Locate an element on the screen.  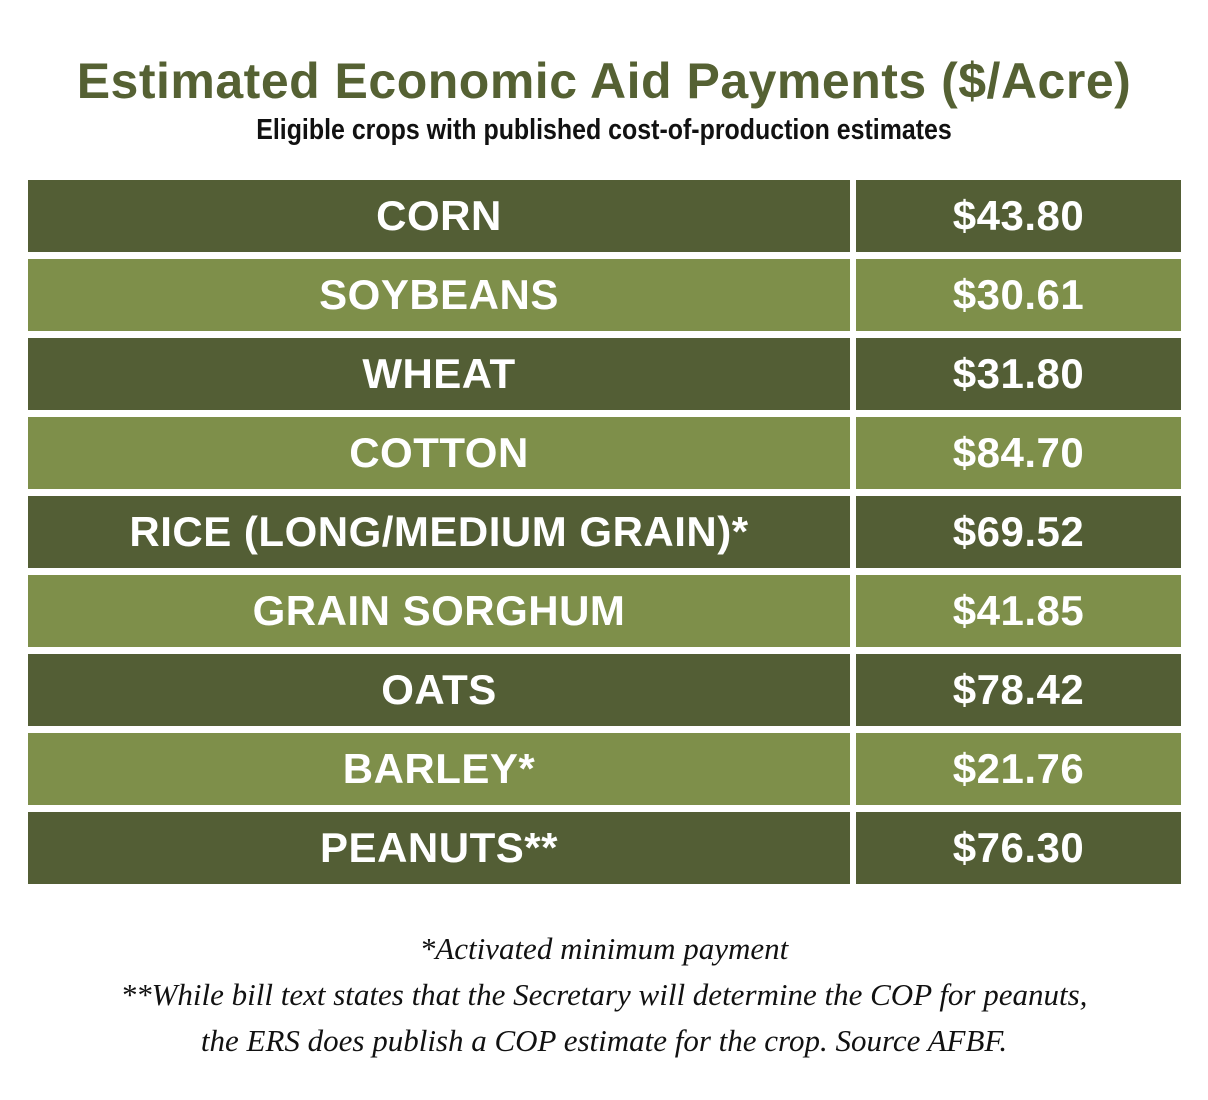
table-row: RICE (LONG/MEDIUM GRAIN)* $69.52 is located at coordinates (604, 532).